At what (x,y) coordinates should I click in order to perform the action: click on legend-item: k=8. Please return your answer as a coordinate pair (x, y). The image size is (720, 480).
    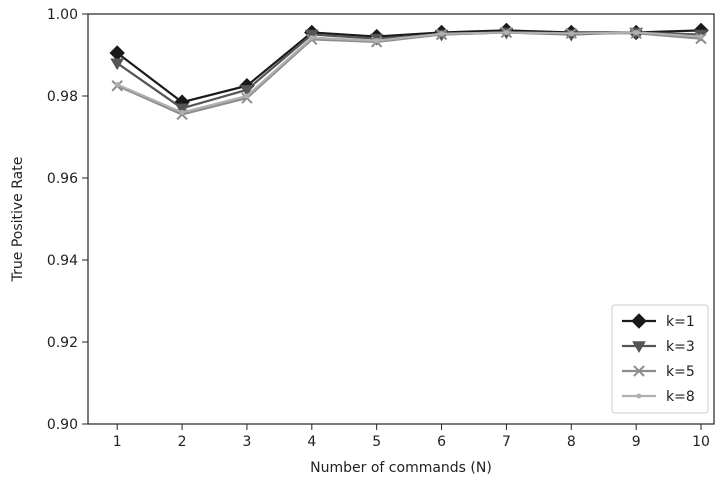
    Looking at the image, I should click on (658, 397).